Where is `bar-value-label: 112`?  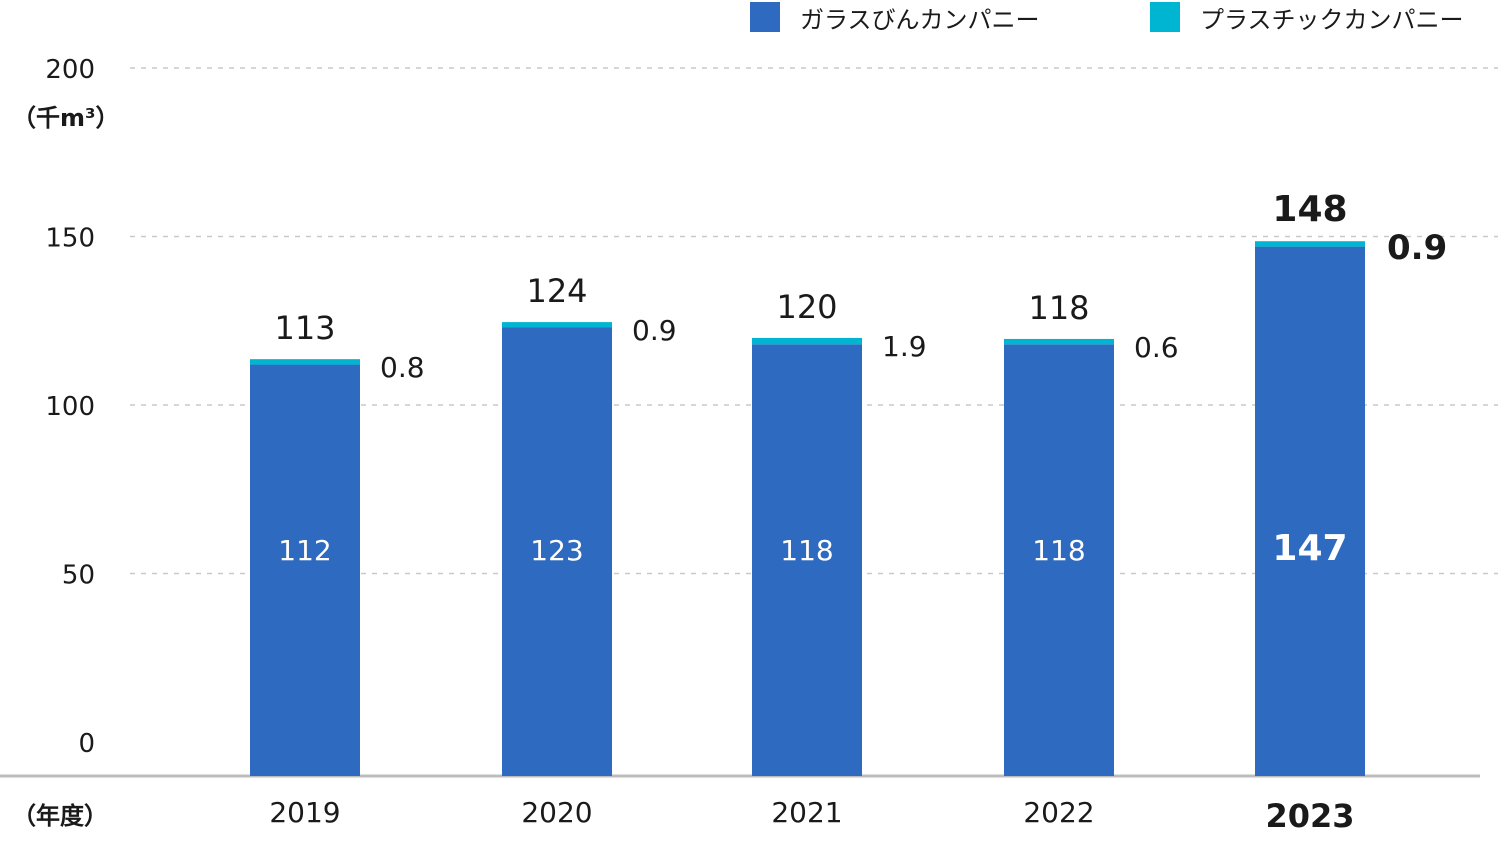 bar-value-label: 112 is located at coordinates (304, 550).